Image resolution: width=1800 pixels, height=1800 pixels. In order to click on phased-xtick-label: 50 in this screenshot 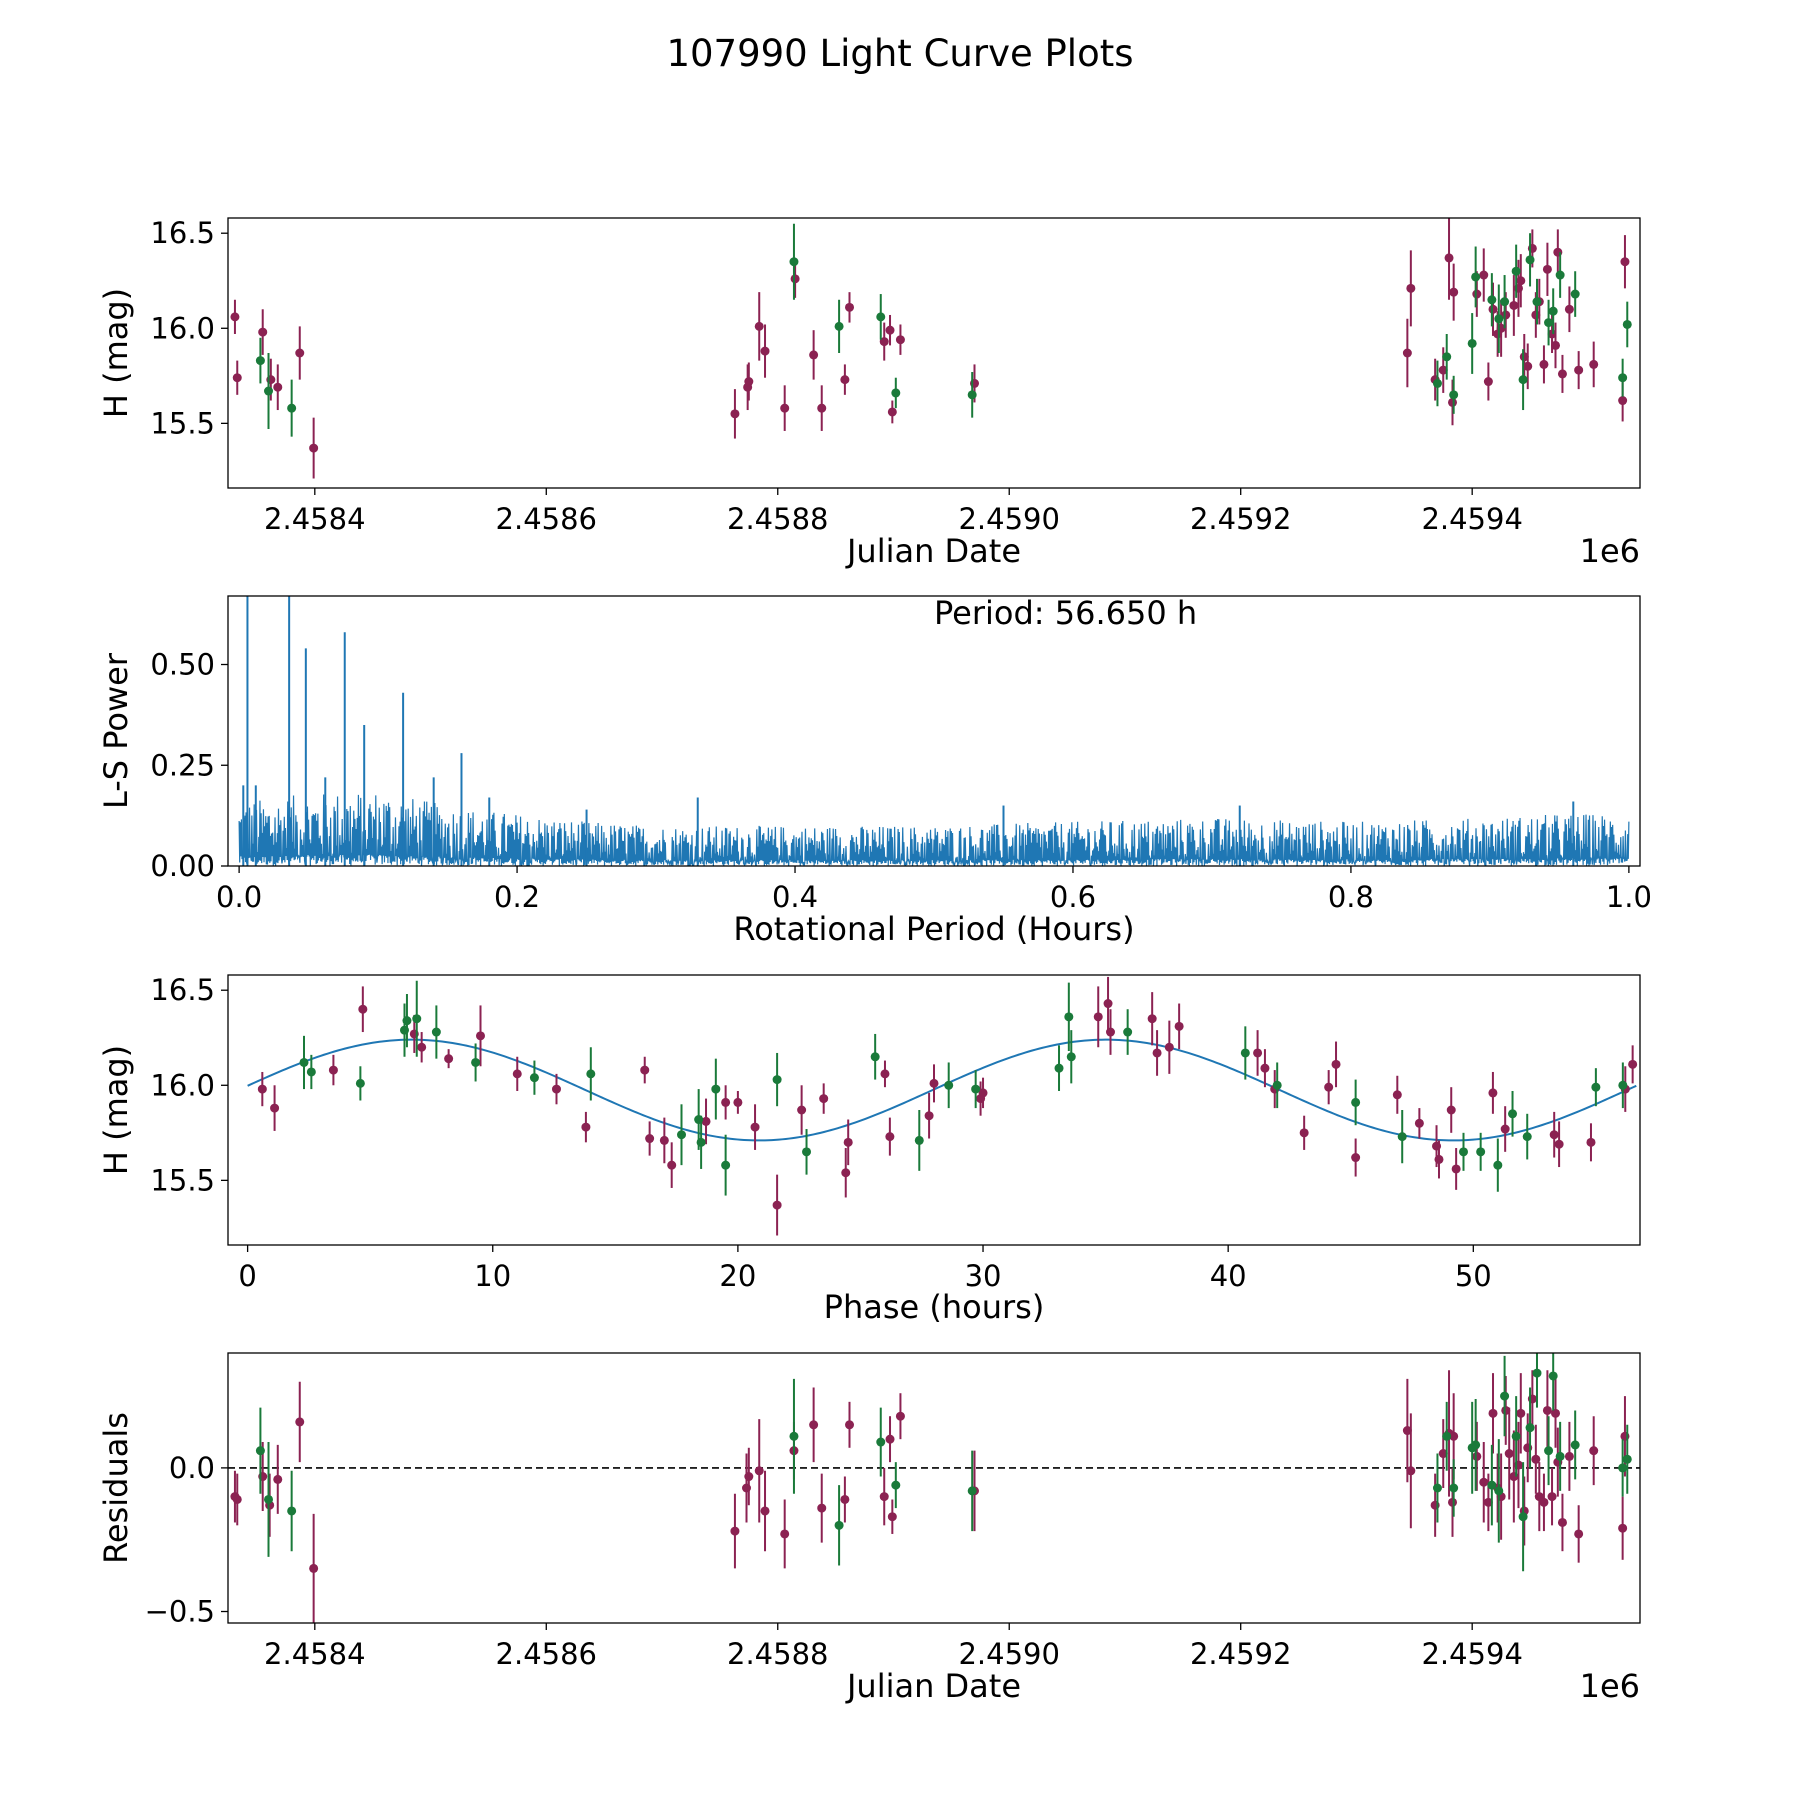, I will do `click(1473, 1276)`.